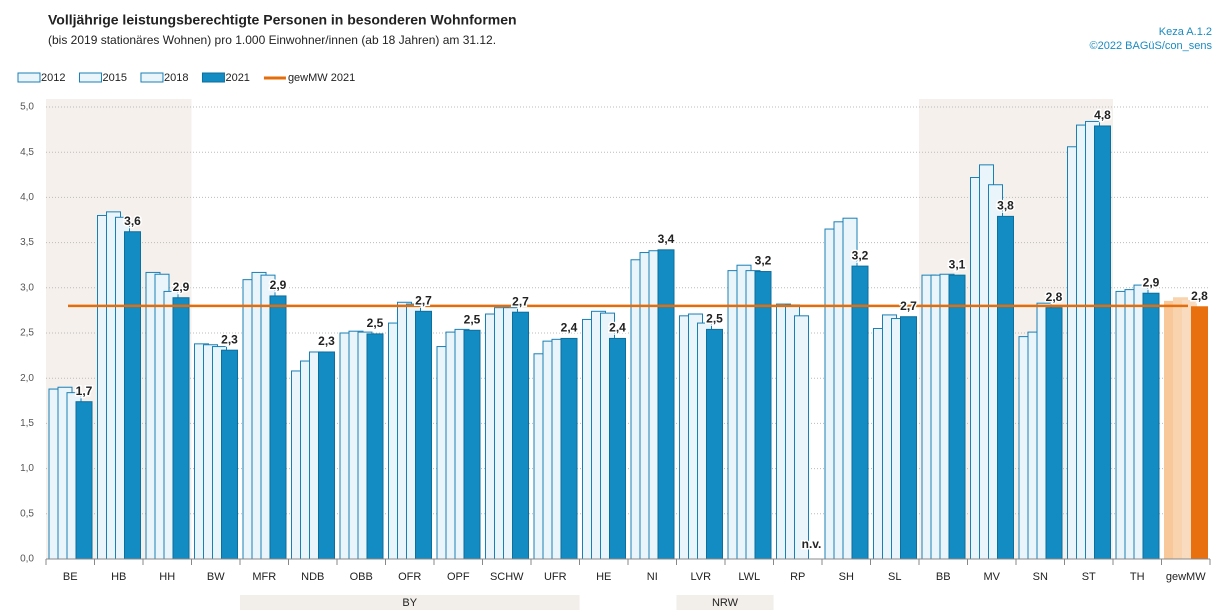  I want to click on x-tick-label: RP, so click(797, 577).